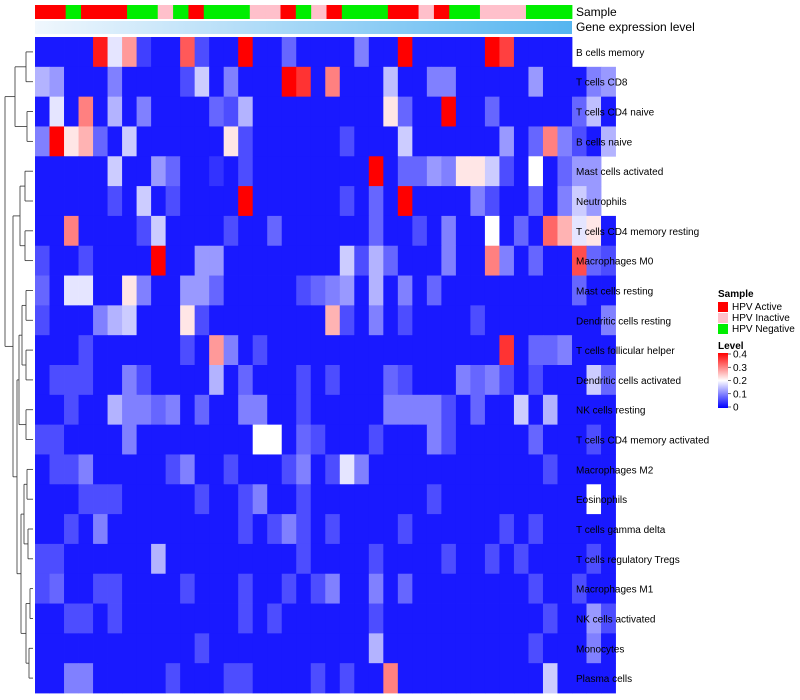 The width and height of the screenshot is (800, 700). Describe the element at coordinates (615, 262) in the screenshot. I see `row-label: Macrophages M0` at that location.